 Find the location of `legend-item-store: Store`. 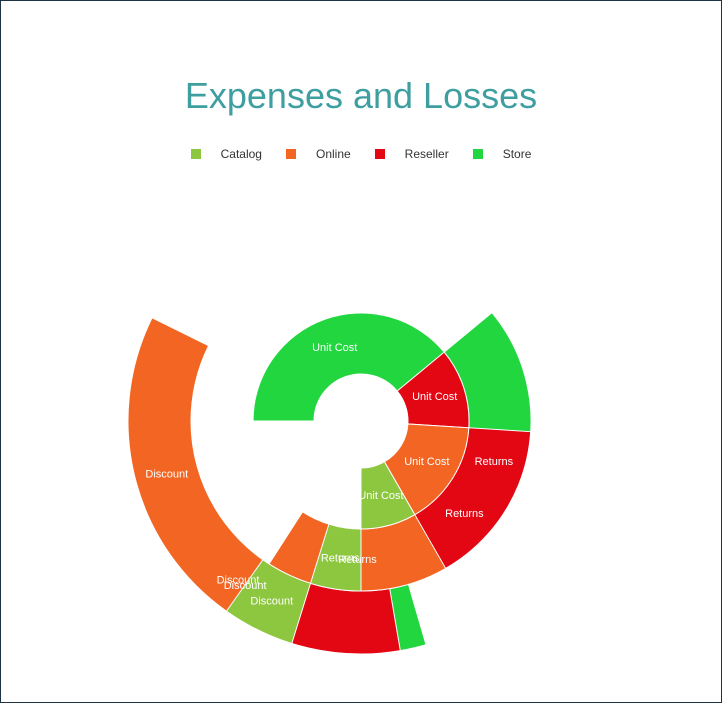

legend-item-store: Store is located at coordinates (502, 154).